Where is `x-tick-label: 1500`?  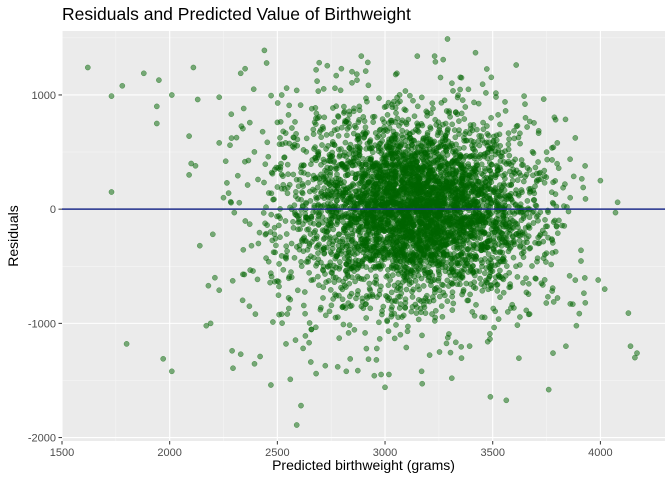 x-tick-label: 1500 is located at coordinates (62, 453).